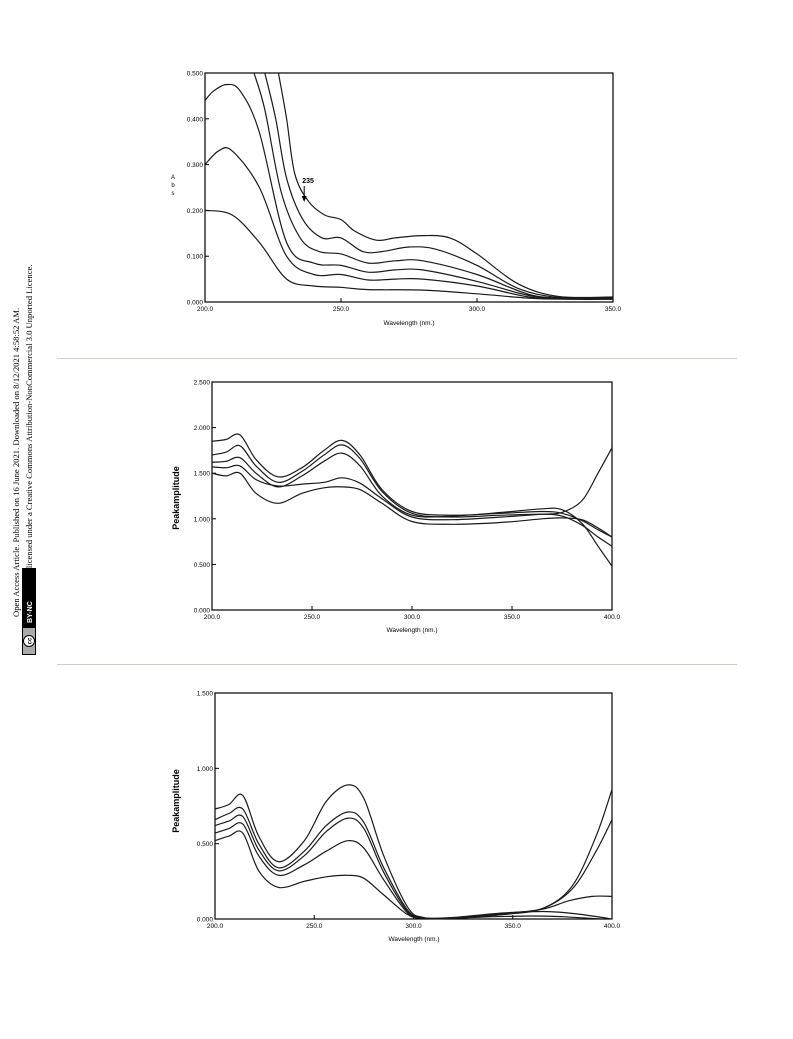  What do you see at coordinates (195, 119) in the screenshot?
I see `y-tick-label: 0.400` at bounding box center [195, 119].